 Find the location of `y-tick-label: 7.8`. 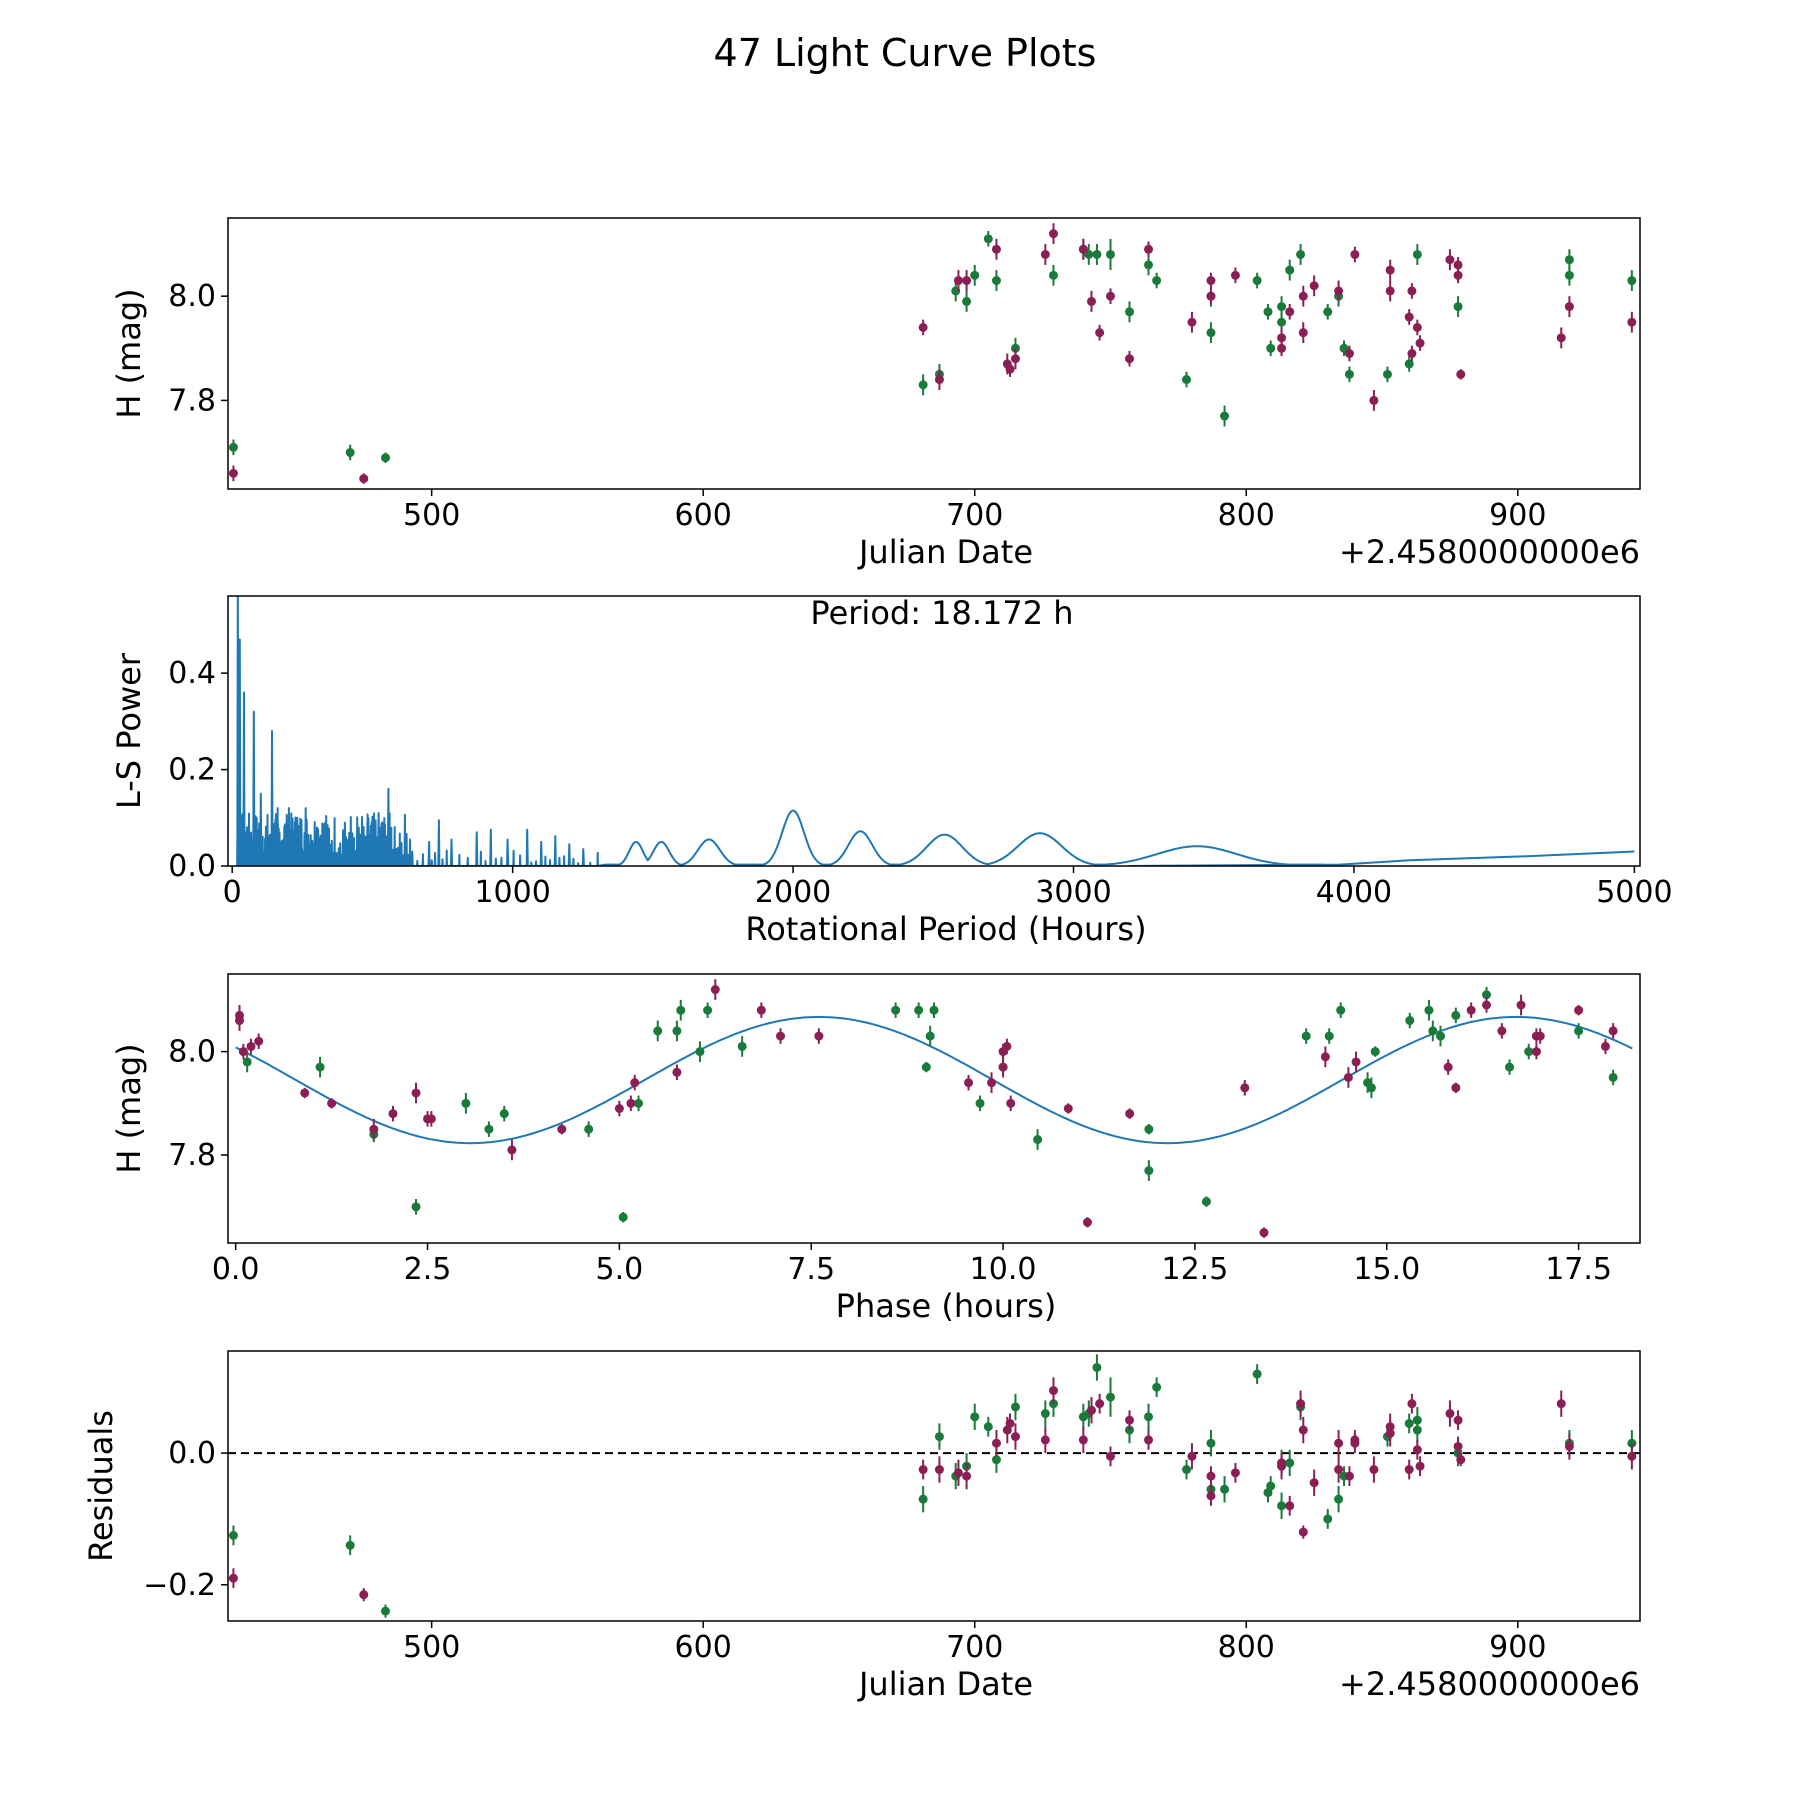

y-tick-label: 7.8 is located at coordinates (192, 400).